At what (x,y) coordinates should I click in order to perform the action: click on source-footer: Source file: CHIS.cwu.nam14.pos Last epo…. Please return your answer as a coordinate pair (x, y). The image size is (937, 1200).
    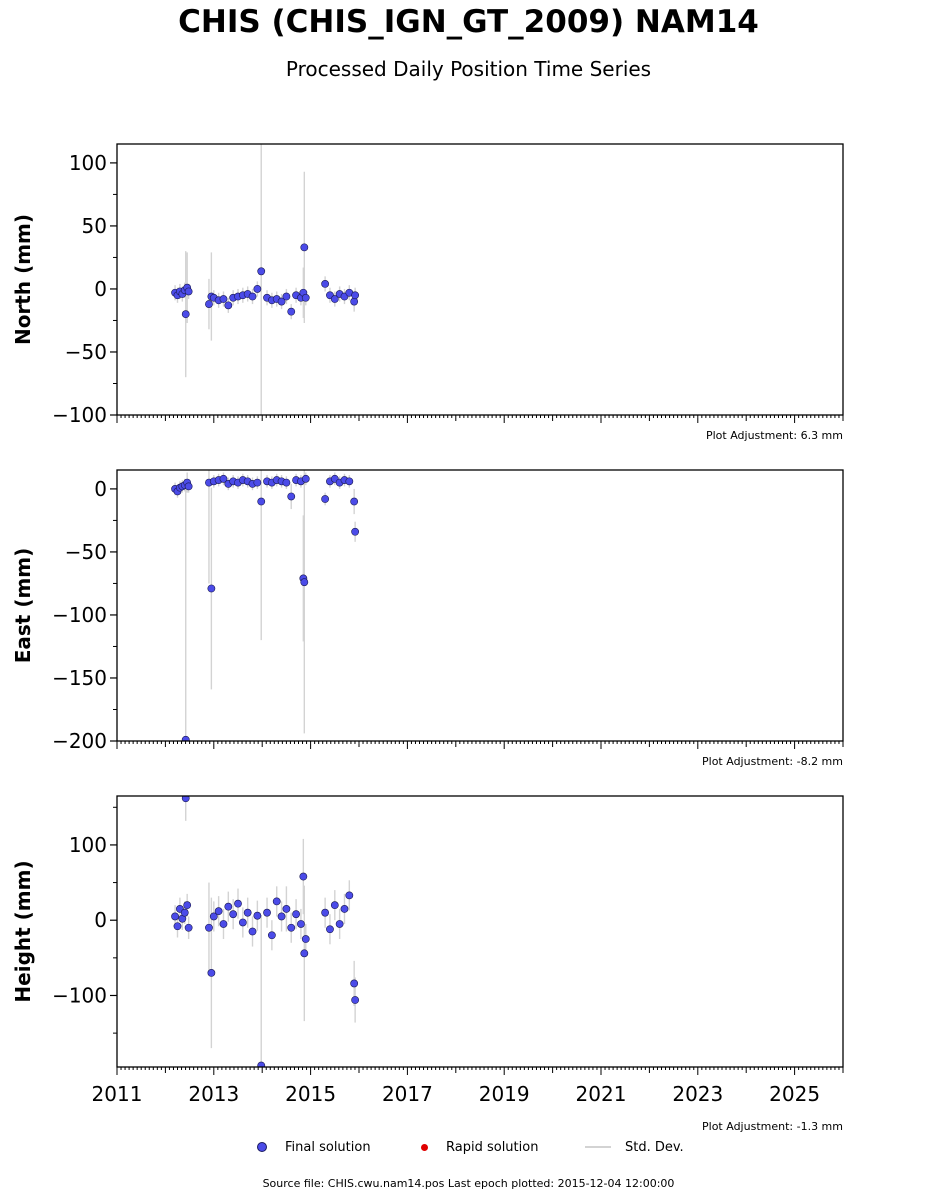
    Looking at the image, I should click on (468, 1183).